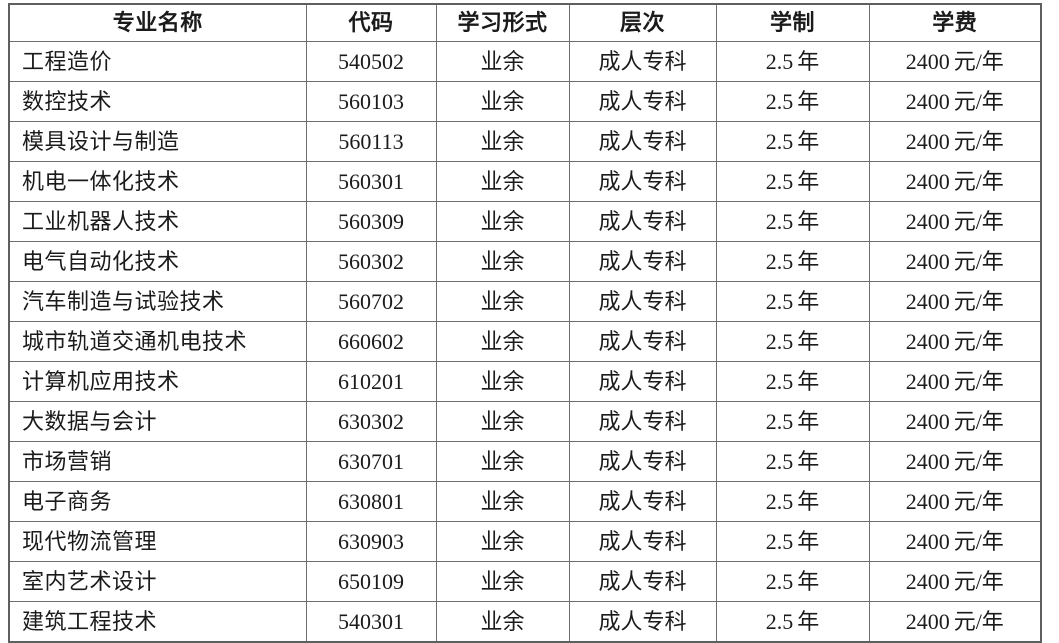 Image resolution: width=1059 pixels, height=643 pixels. I want to click on cell-major-name: 室内艺术设计, so click(157, 581).